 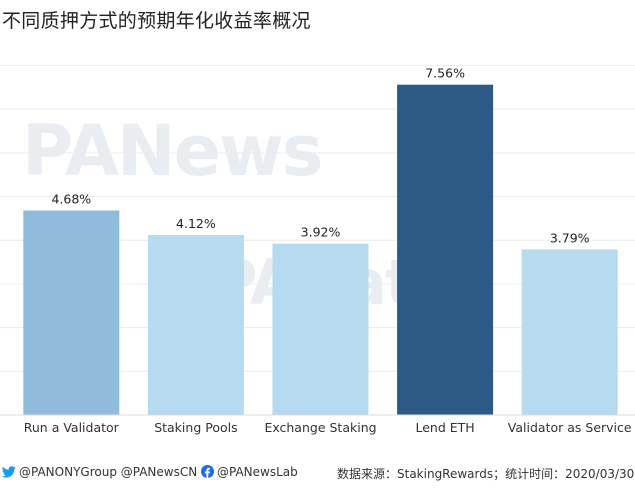 What do you see at coordinates (570, 427) in the screenshot?
I see `x-tick-label-4: Validator as Service` at bounding box center [570, 427].